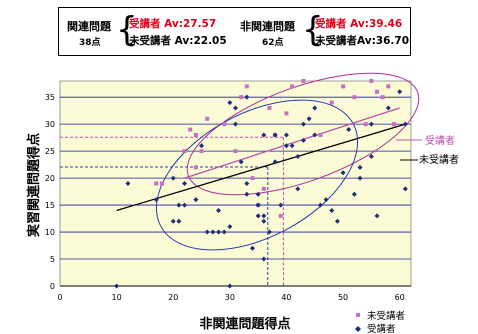  I want to click on related-trained-line: 受講者 Av:27.57, so click(172, 23).